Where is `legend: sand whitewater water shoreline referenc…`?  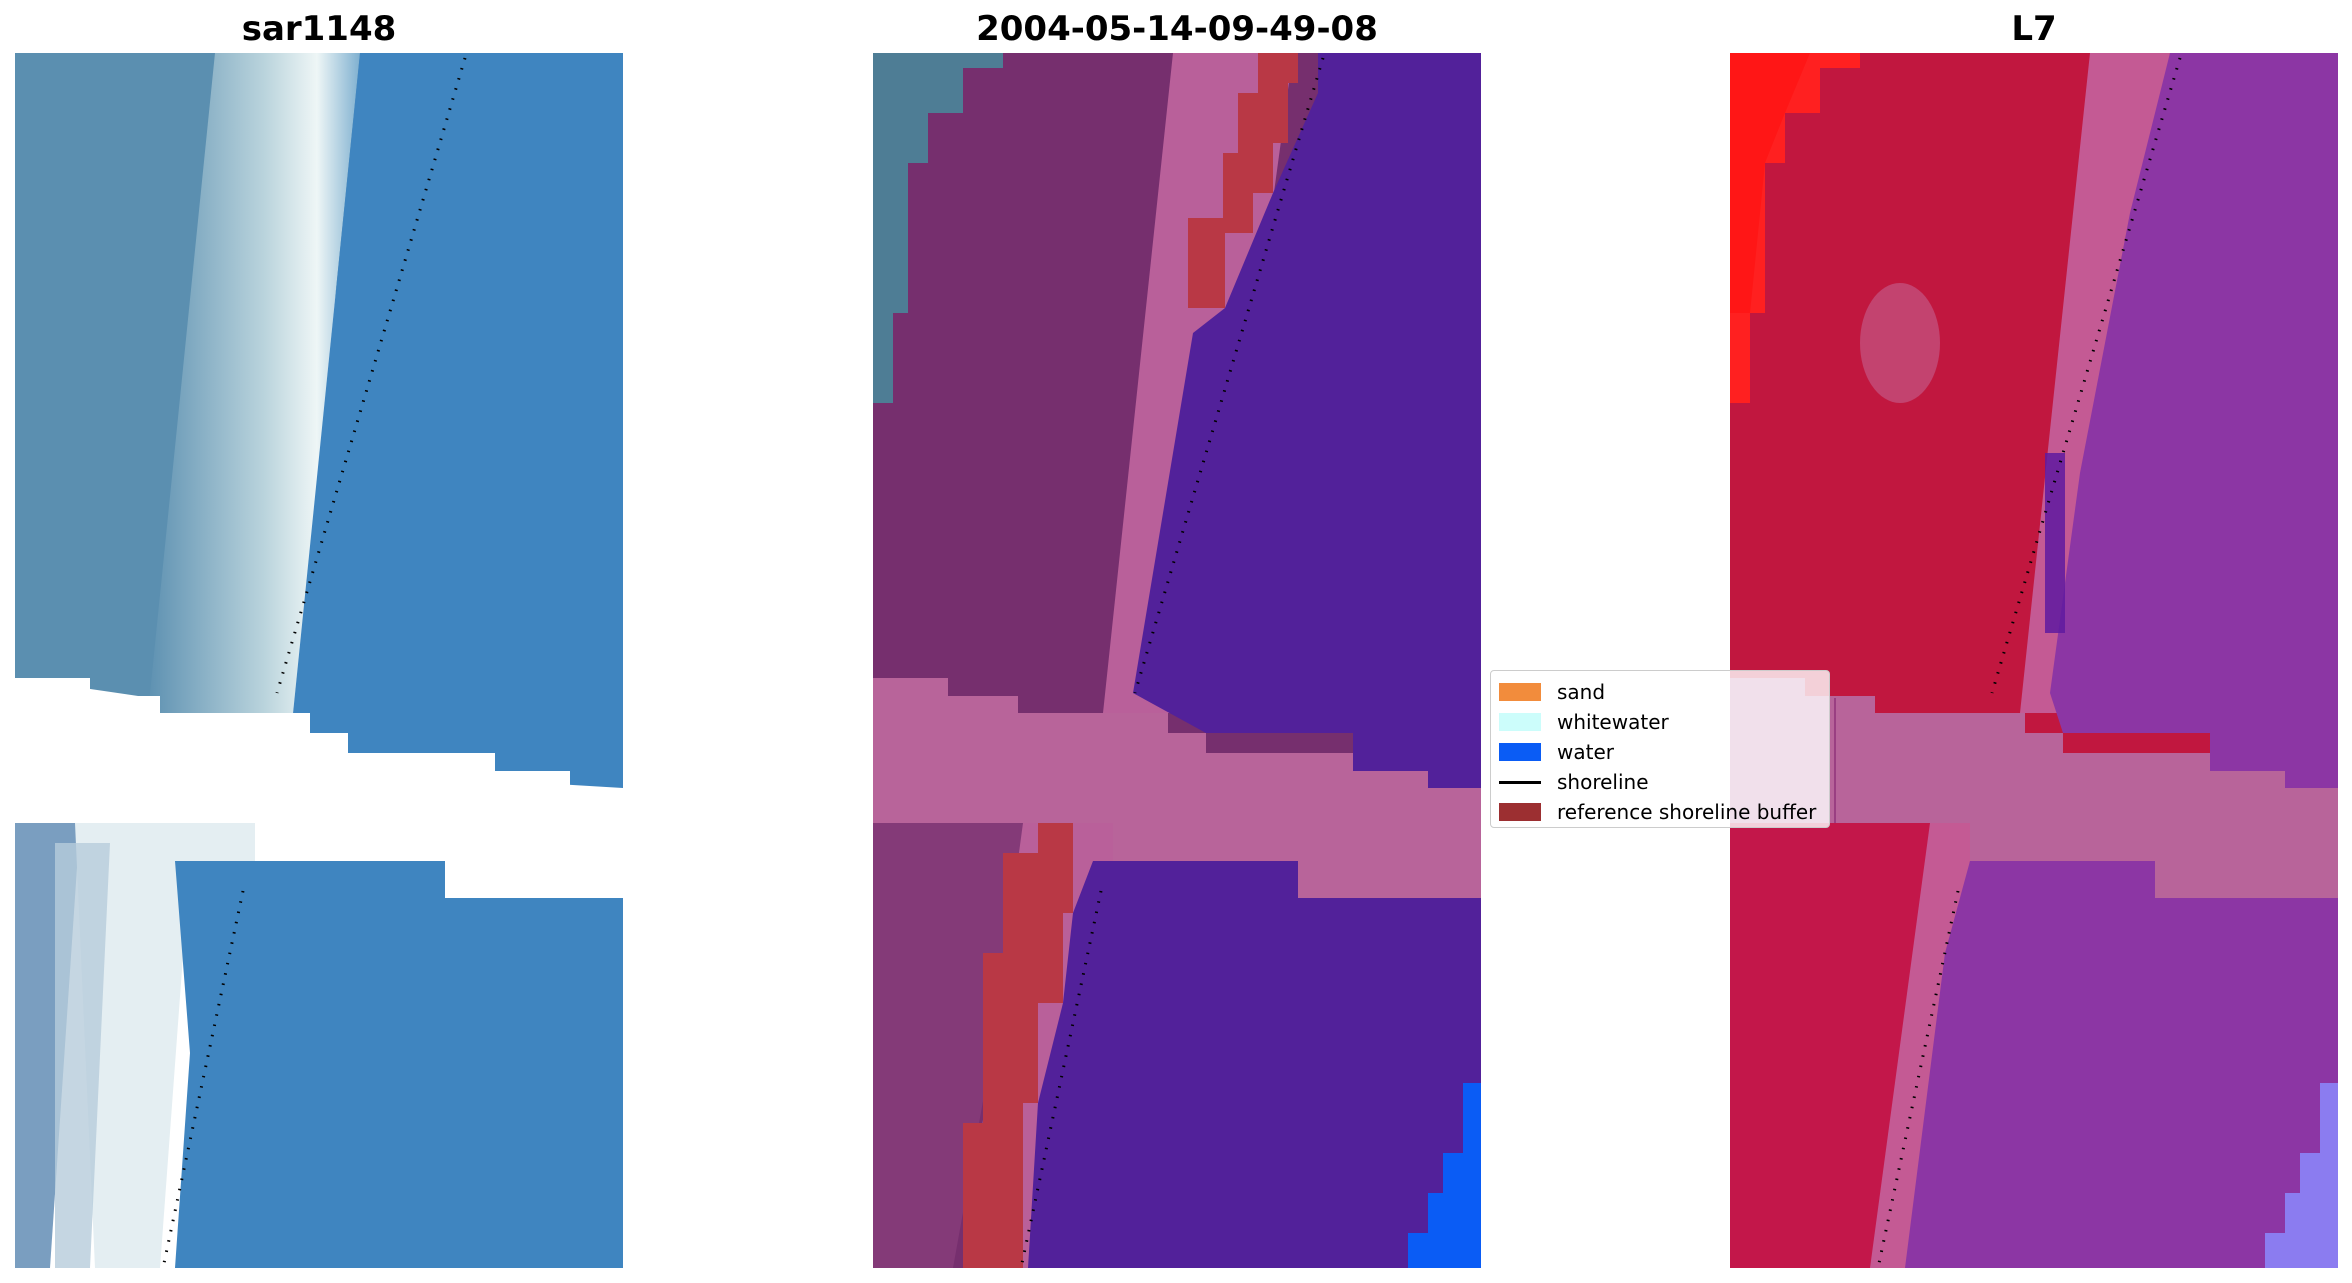 legend: sand whitewater water shoreline referenc… is located at coordinates (1660, 749).